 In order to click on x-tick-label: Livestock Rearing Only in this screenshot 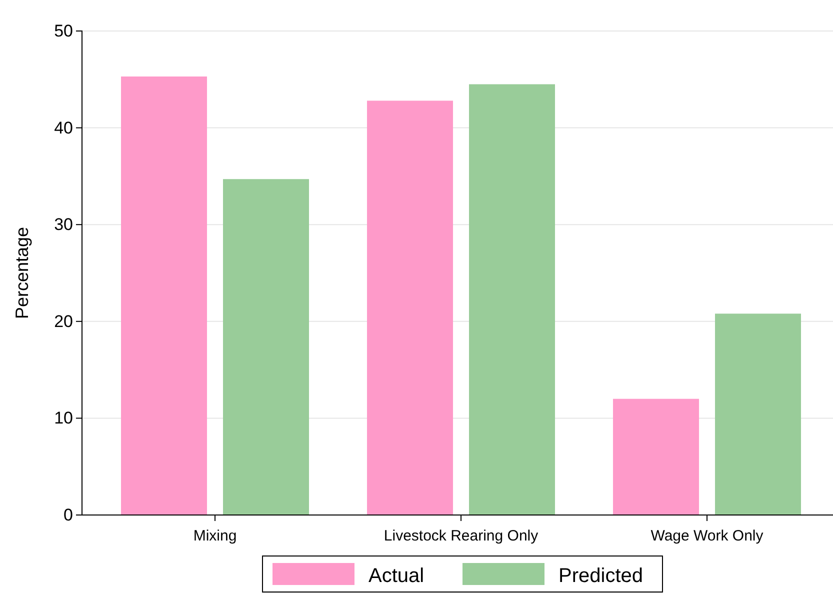, I will do `click(461, 536)`.